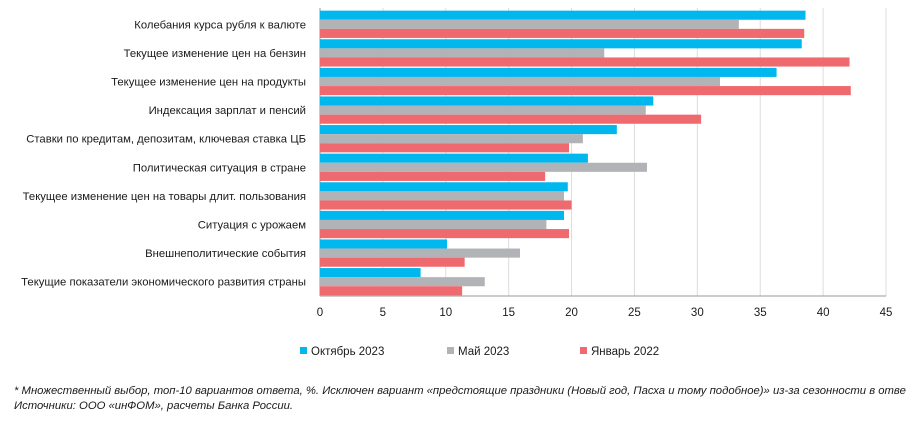 The image size is (906, 422). I want to click on category-label: Текущее изменение цен на продукты, so click(208, 83).